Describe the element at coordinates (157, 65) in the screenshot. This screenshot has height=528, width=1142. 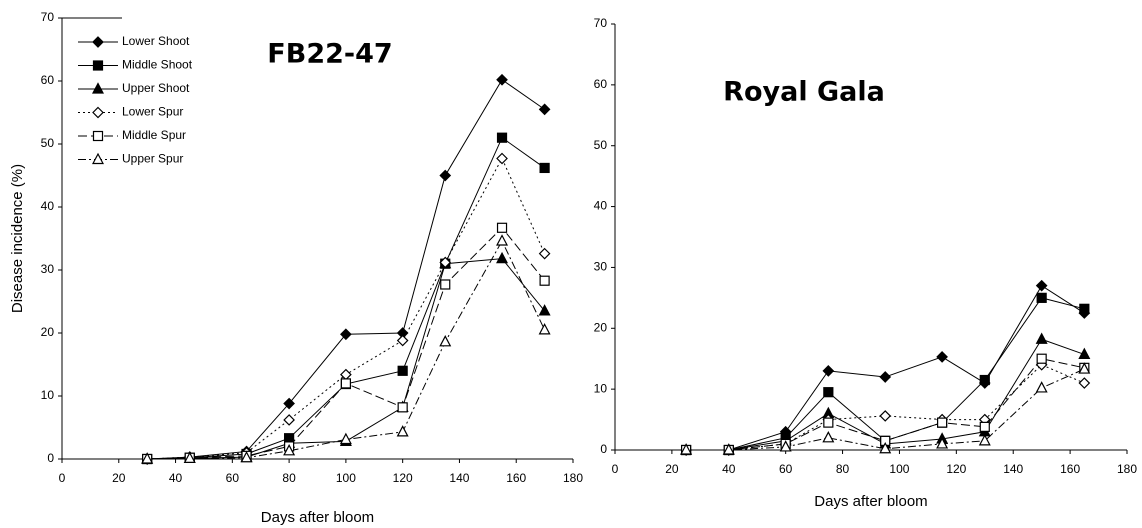
I see `legend-label: Middle Shoot` at that location.